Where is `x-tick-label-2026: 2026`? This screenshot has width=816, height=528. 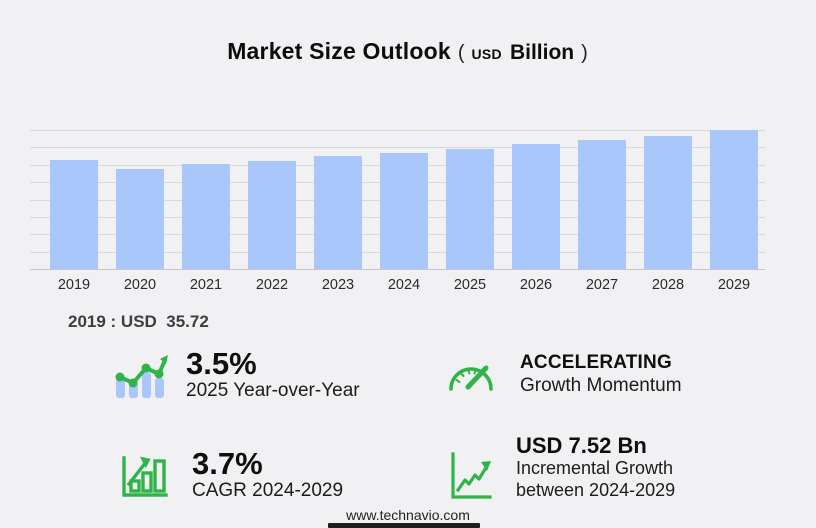 x-tick-label-2026: 2026 is located at coordinates (536, 285).